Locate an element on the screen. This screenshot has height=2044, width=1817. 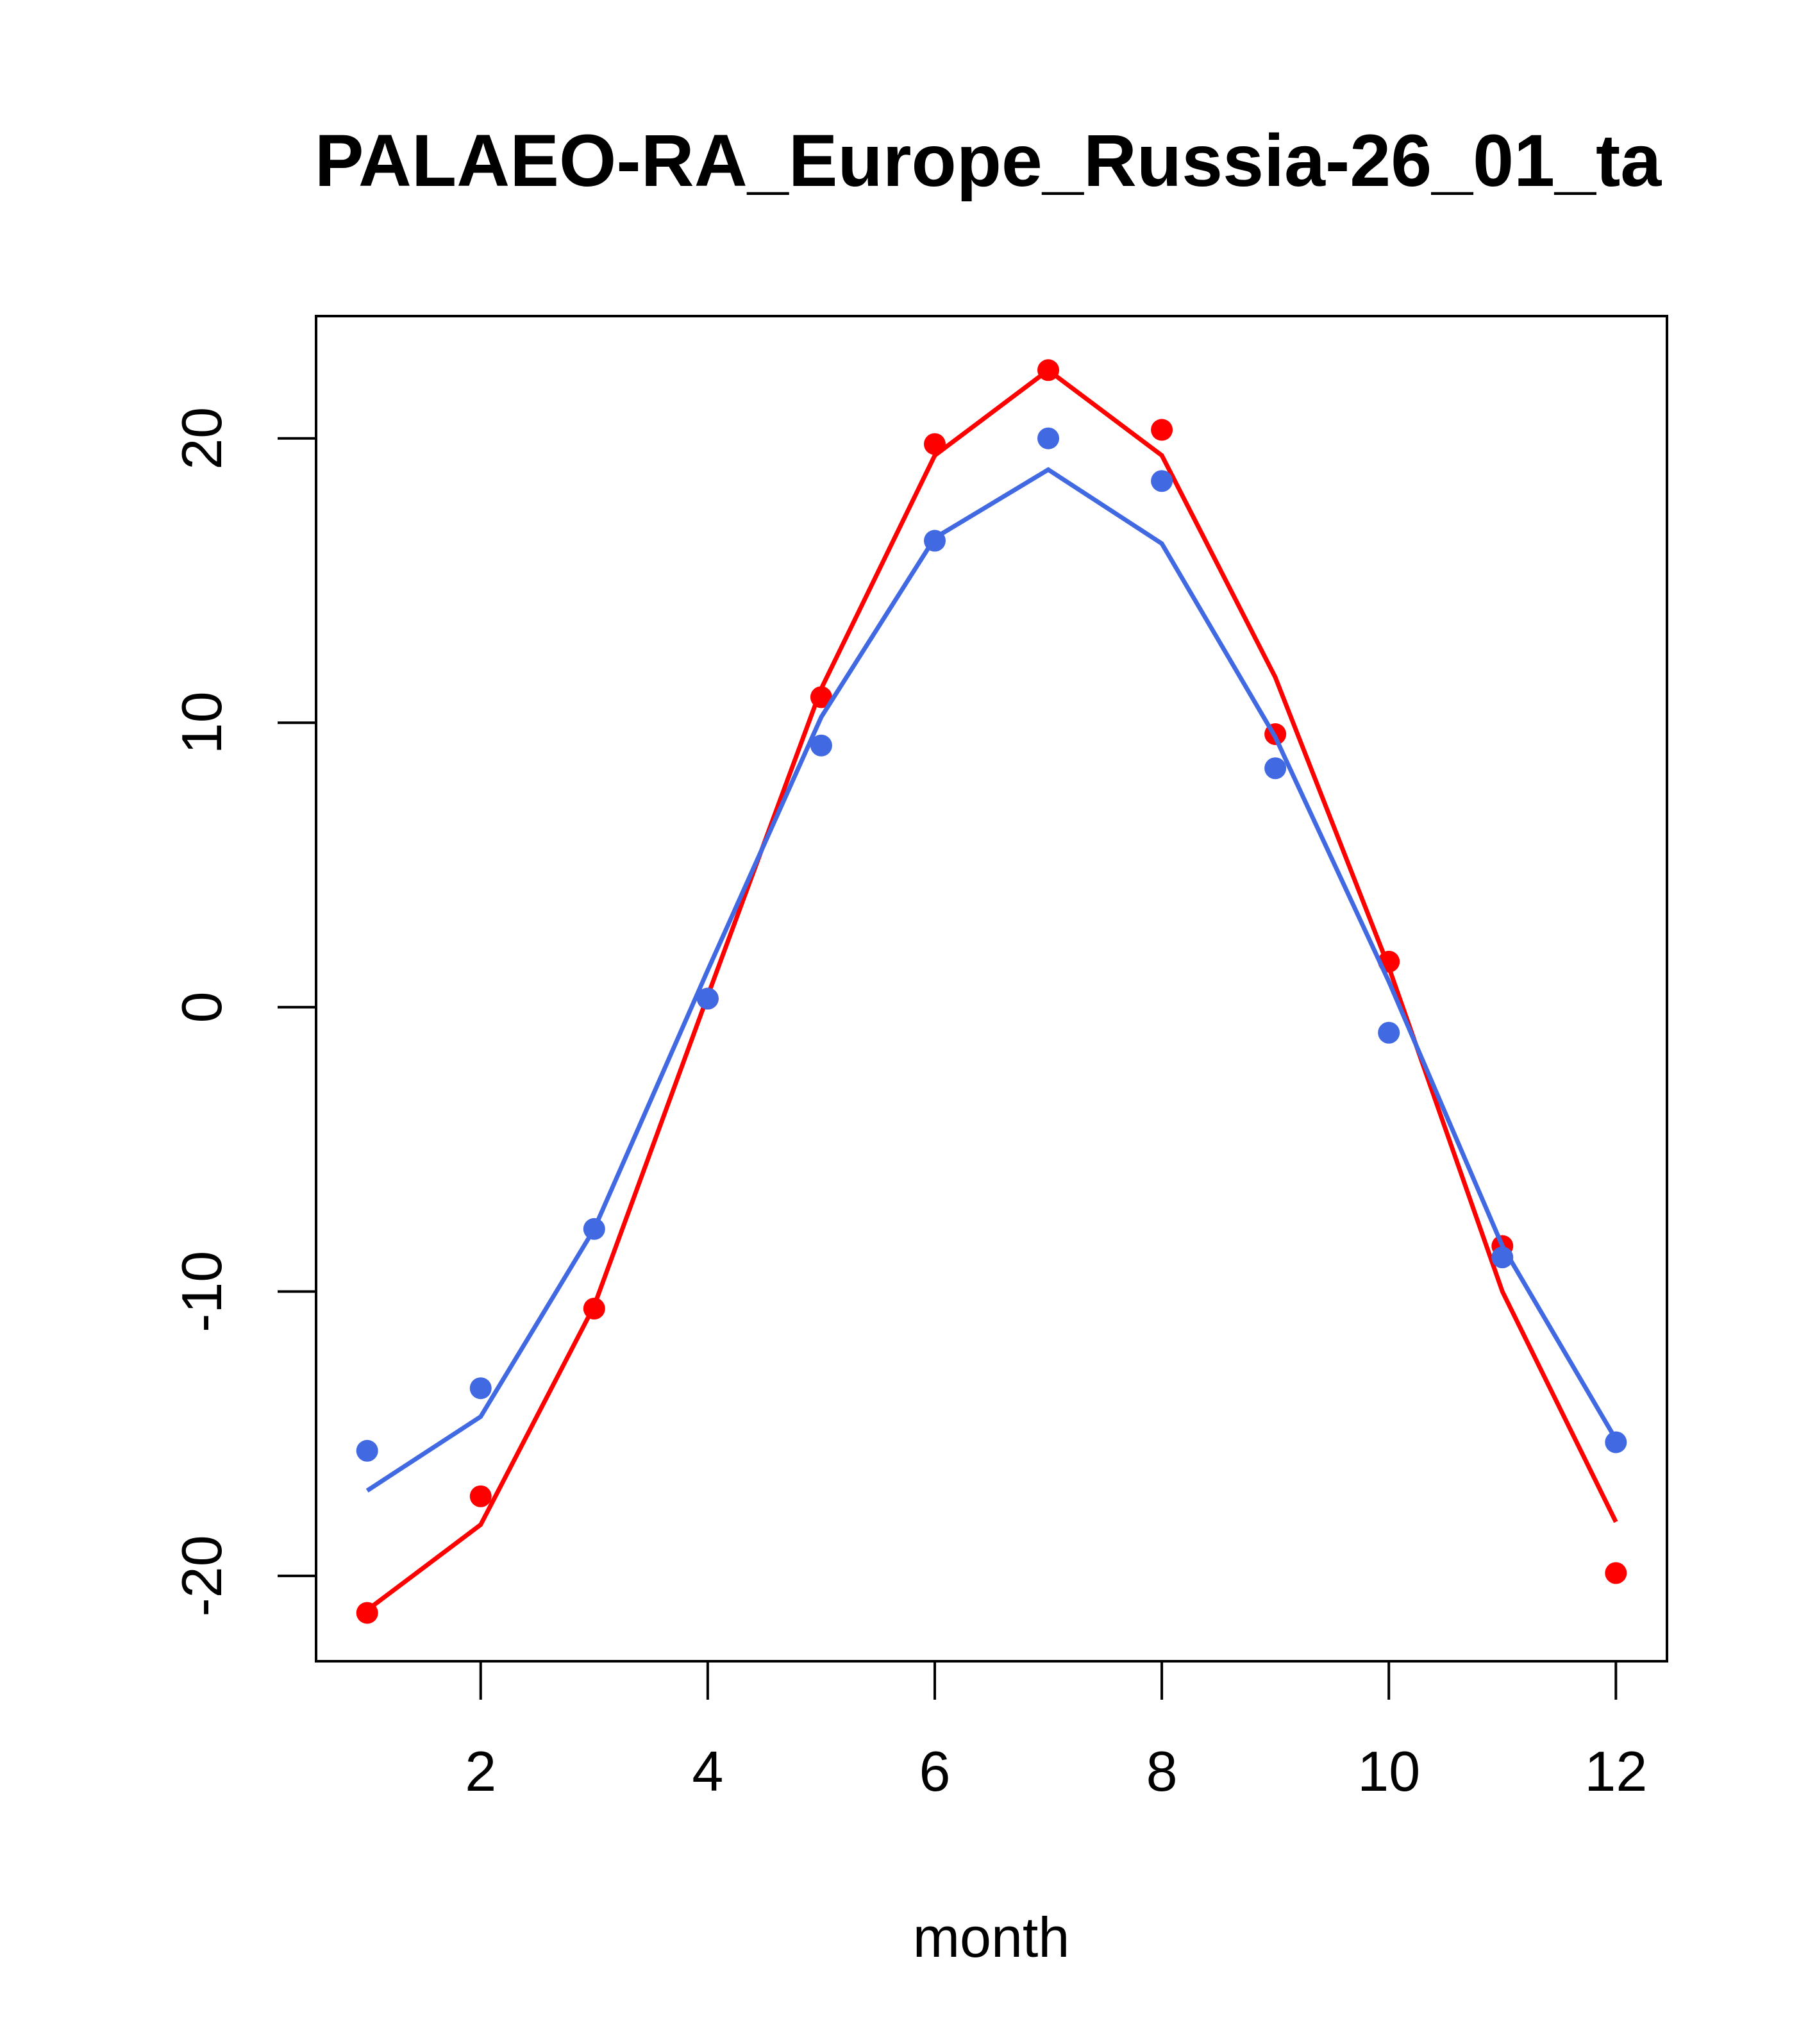
x-tick-label: 12 is located at coordinates (1615, 1771).